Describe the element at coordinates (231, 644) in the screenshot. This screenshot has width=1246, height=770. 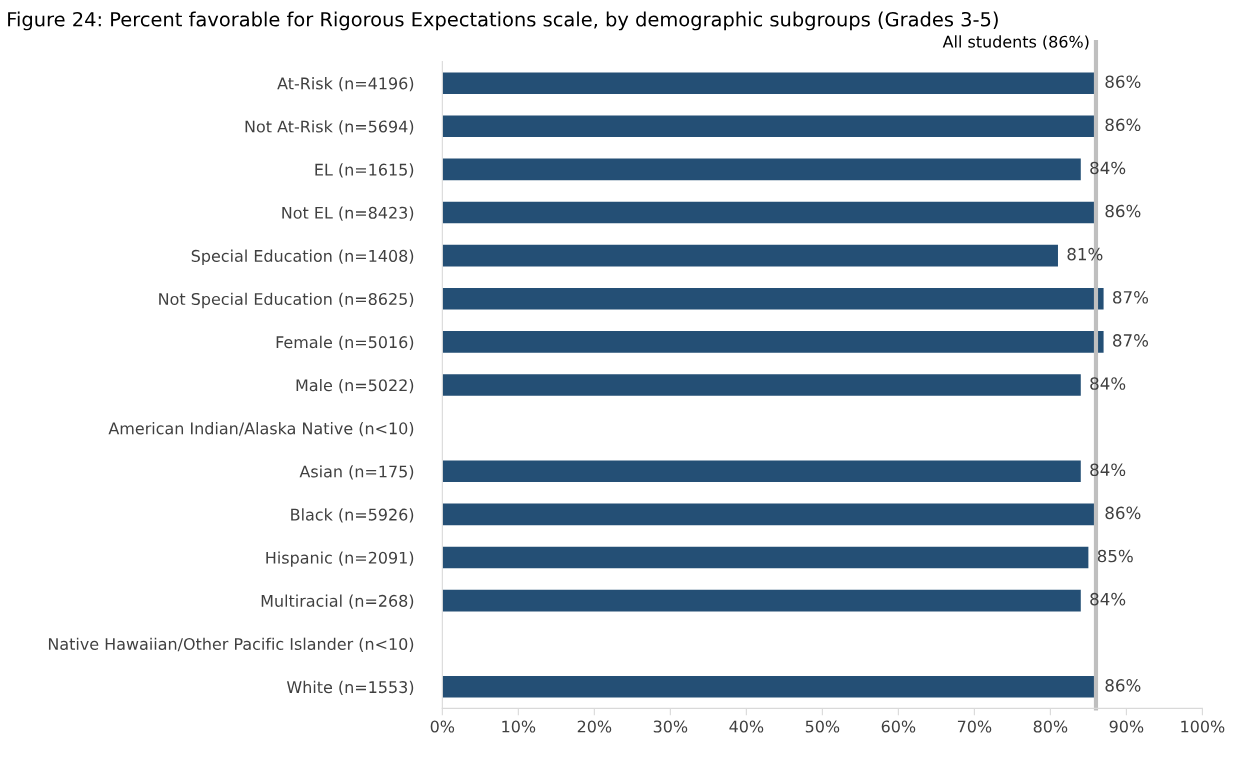
I see `y-tick-label: Native Hawaiian/Other Pacific Islander (n<10)` at that location.